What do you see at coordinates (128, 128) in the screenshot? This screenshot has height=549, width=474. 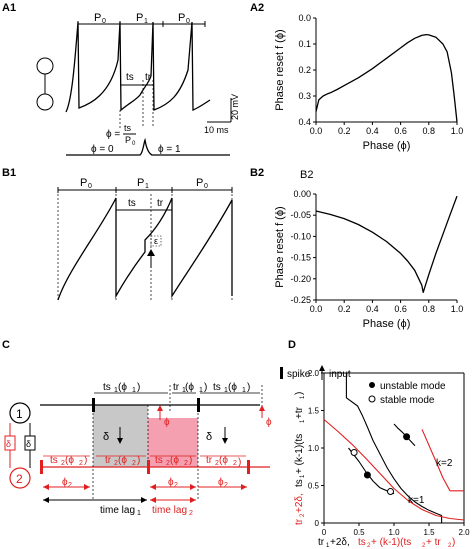 I see `a1-phi-ts: ts` at bounding box center [128, 128].